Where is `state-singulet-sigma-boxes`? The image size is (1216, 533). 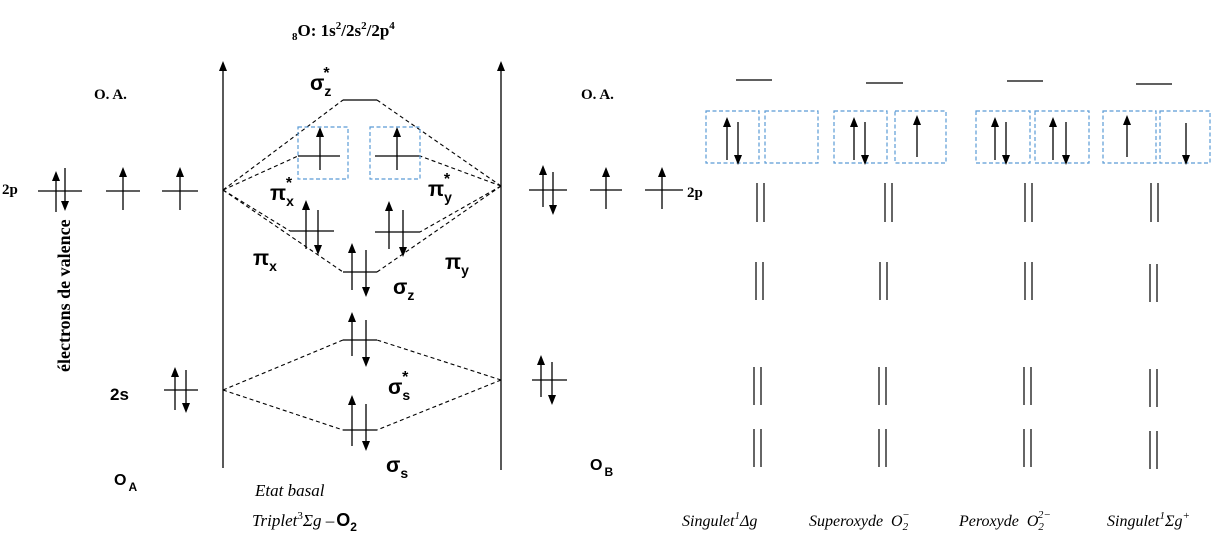 state-singulet-sigma-boxes is located at coordinates (1156, 137).